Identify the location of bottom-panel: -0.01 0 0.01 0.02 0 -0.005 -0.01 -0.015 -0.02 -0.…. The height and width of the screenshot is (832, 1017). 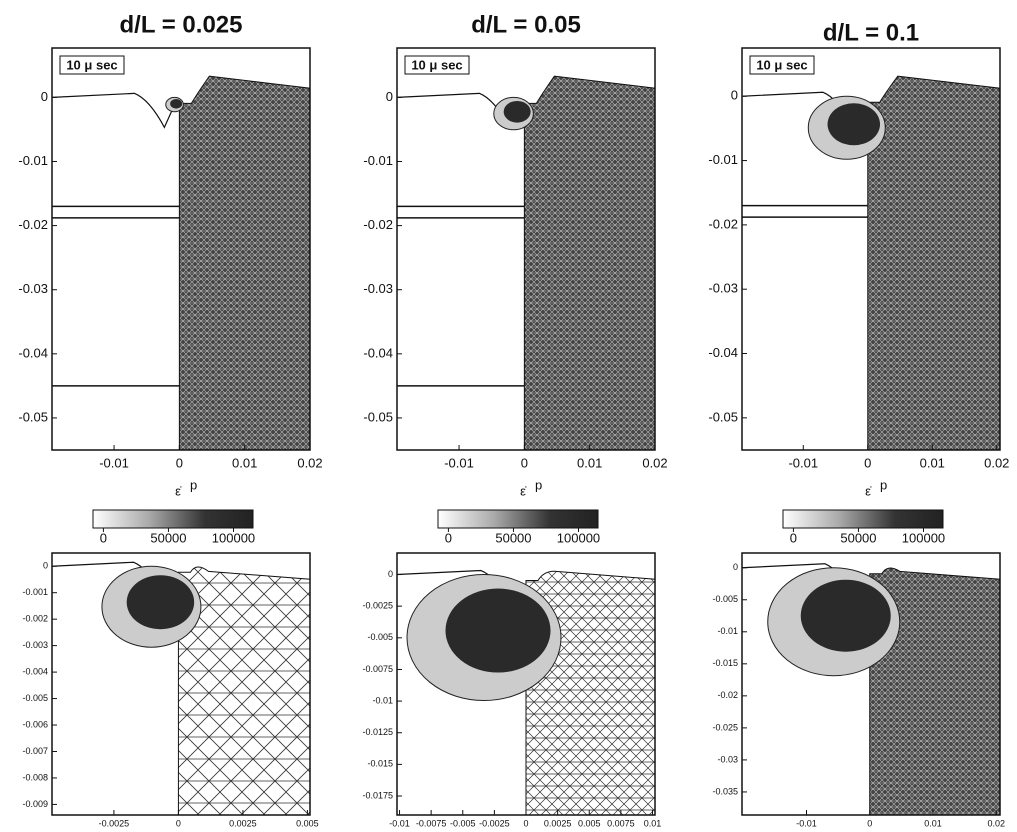
(858, 690).